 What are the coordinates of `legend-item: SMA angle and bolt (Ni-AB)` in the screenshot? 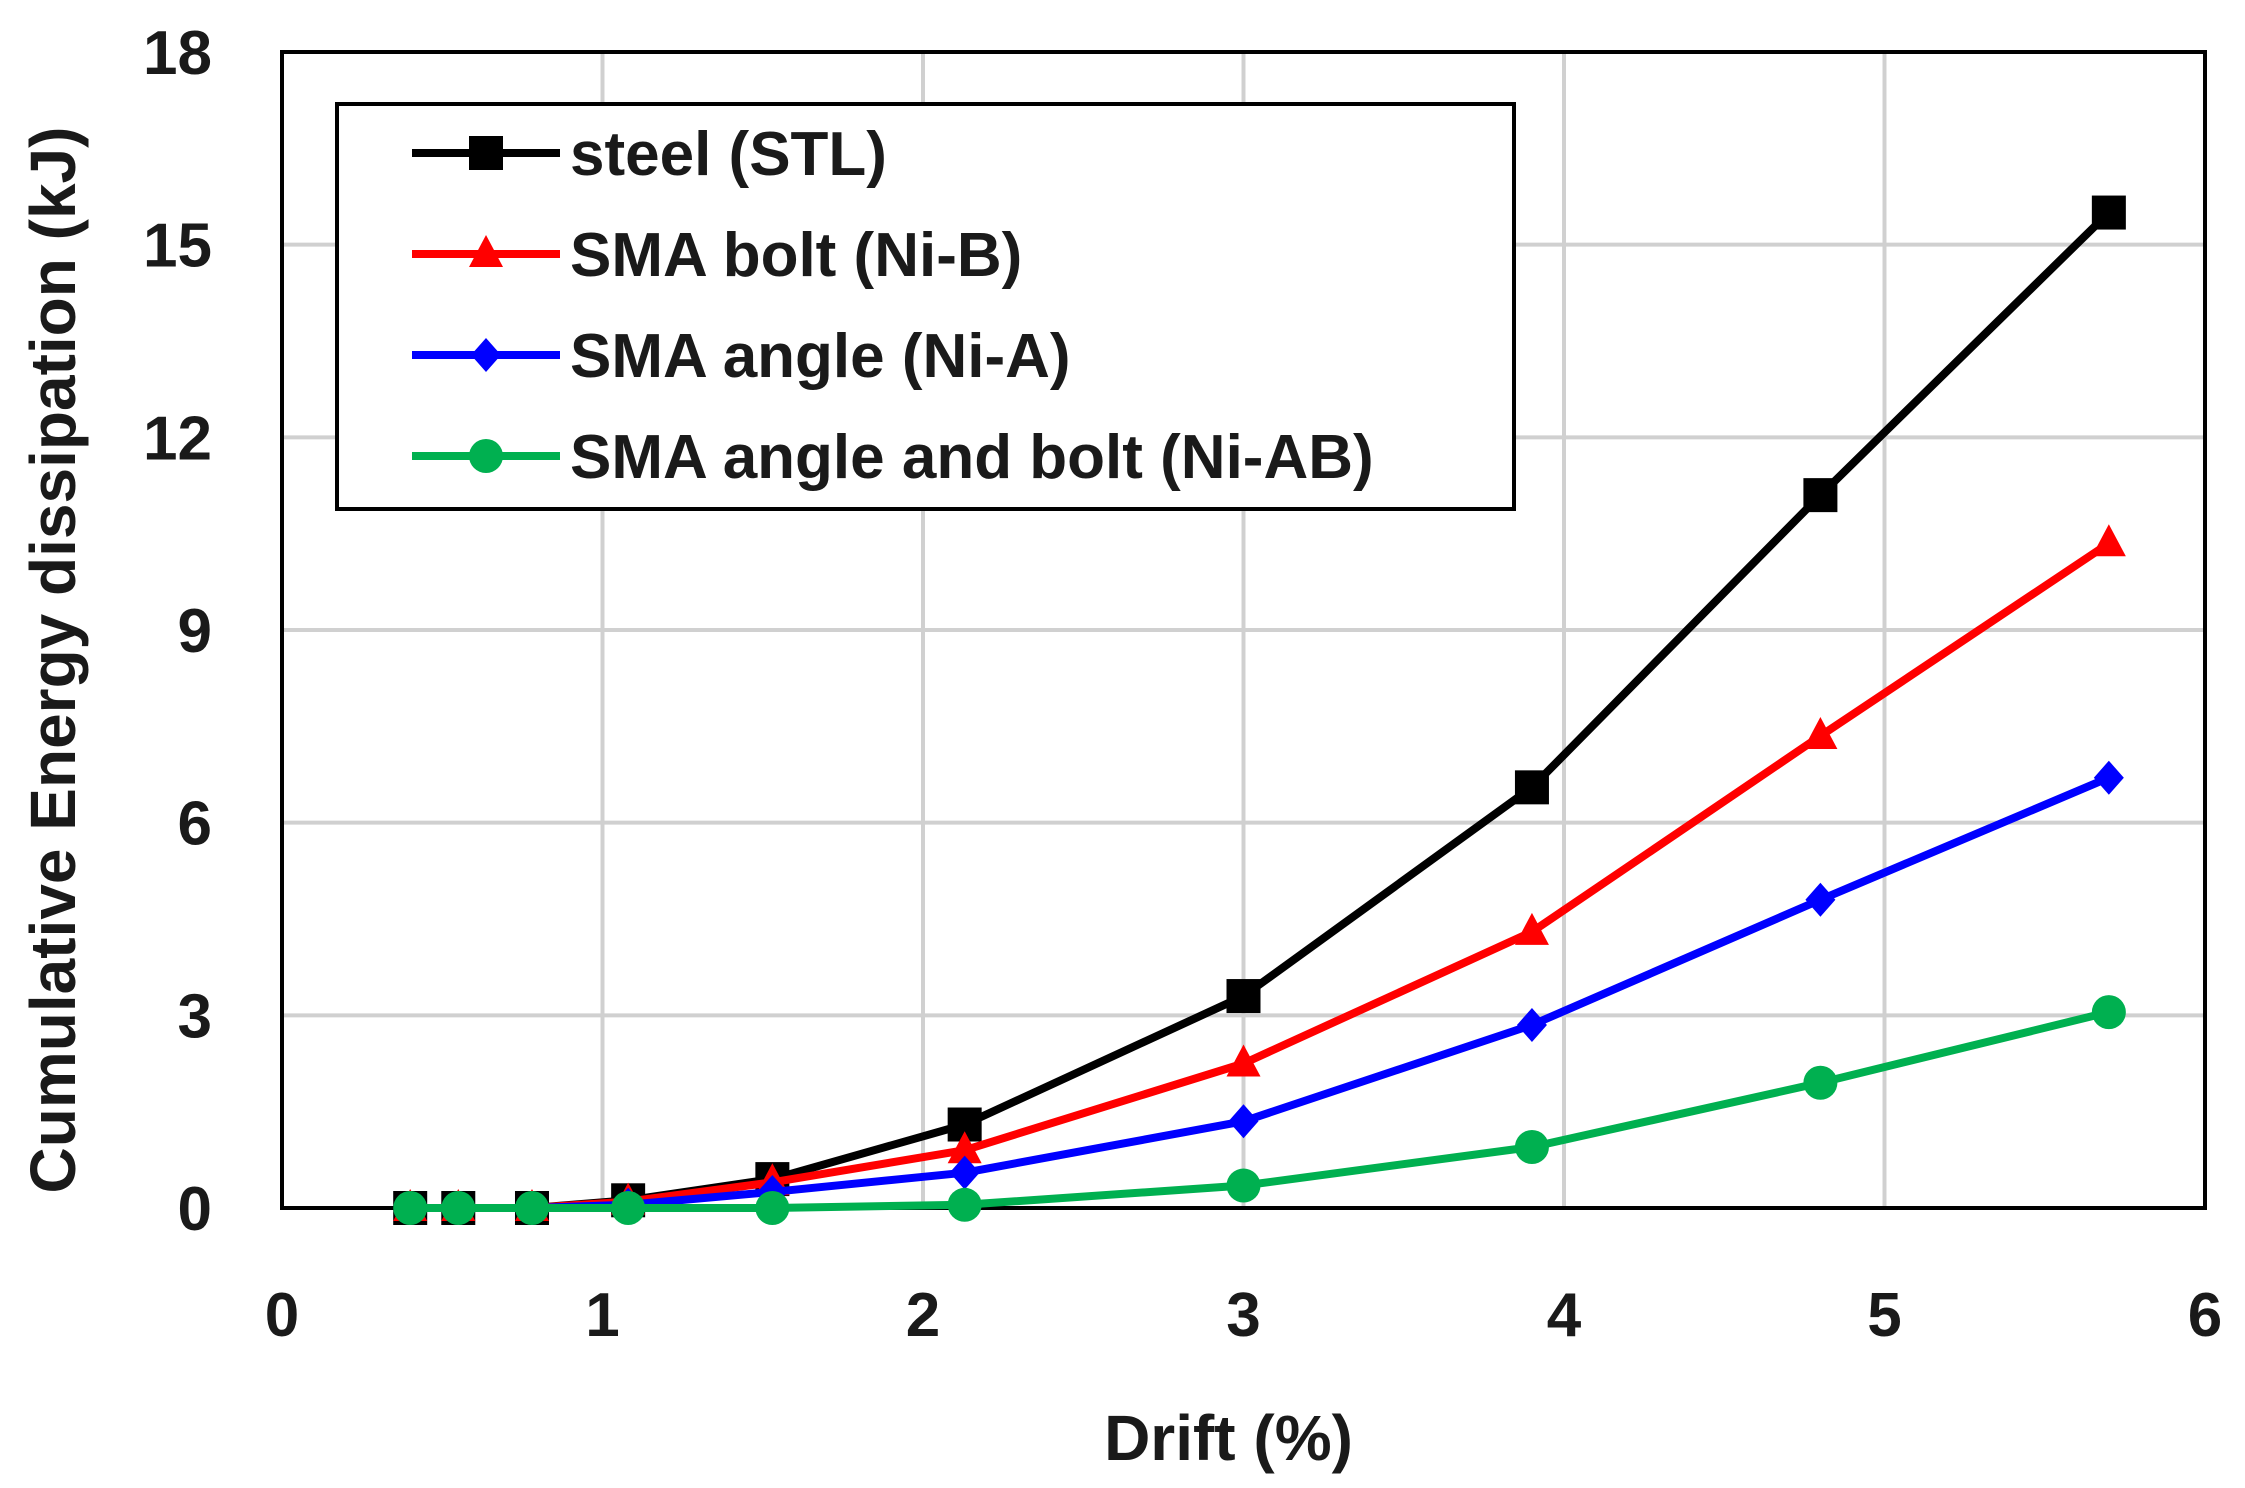 It's located at (893, 457).